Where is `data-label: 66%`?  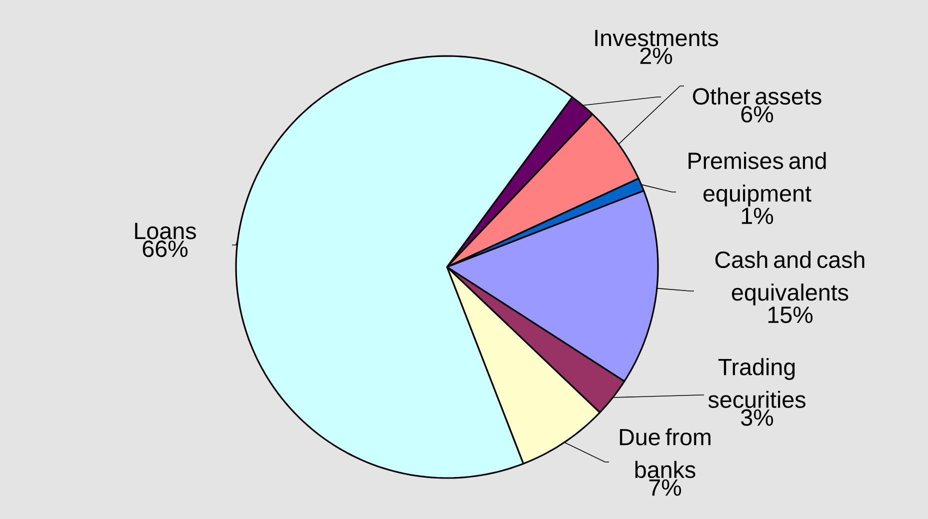
data-label: 66% is located at coordinates (165, 249).